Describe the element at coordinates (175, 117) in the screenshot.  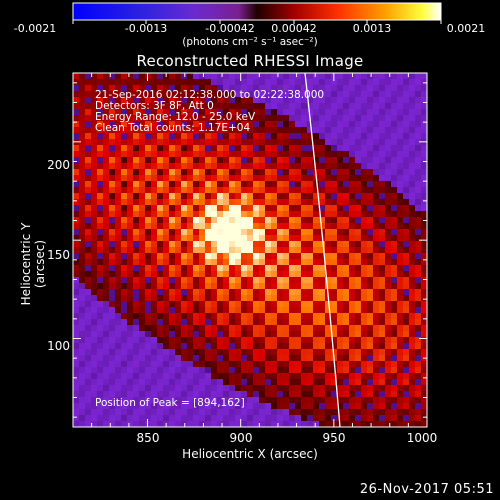
I see `energy-range-text: Energy Range: 12.0 - 25.0 keV` at that location.